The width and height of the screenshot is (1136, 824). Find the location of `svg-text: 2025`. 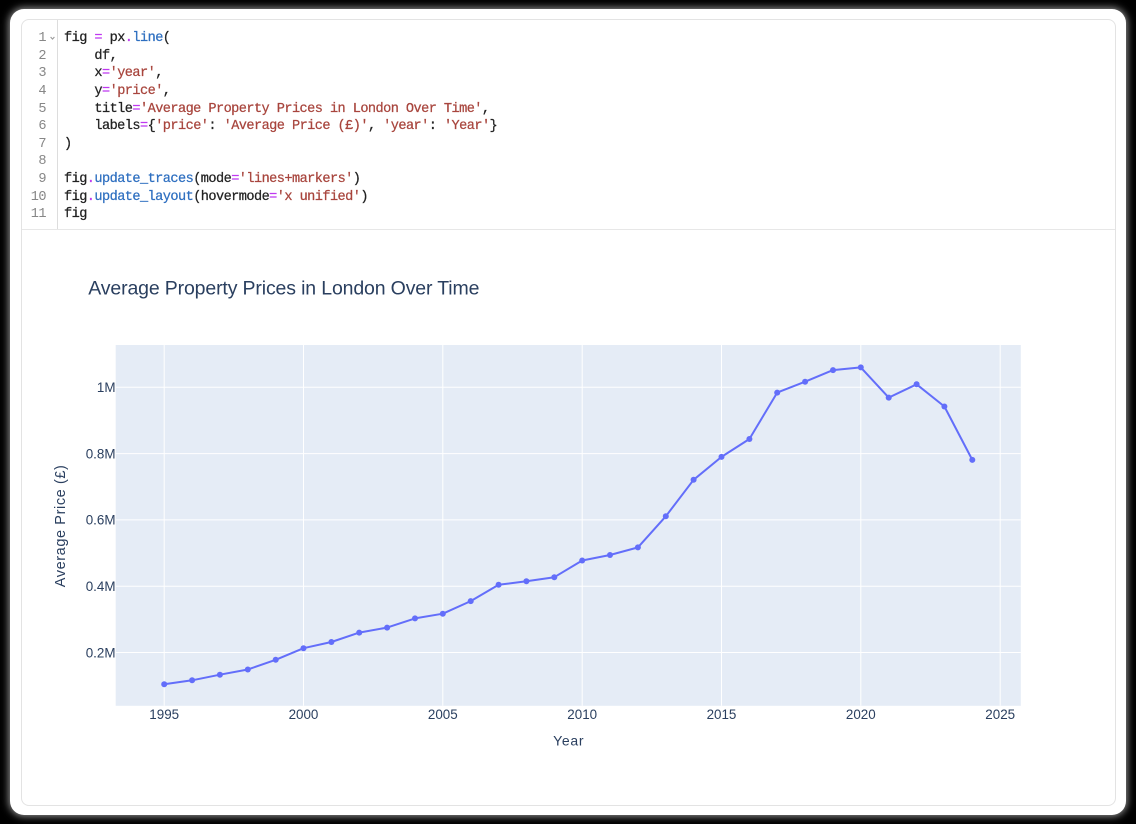

svg-text: 2025 is located at coordinates (1000, 714).